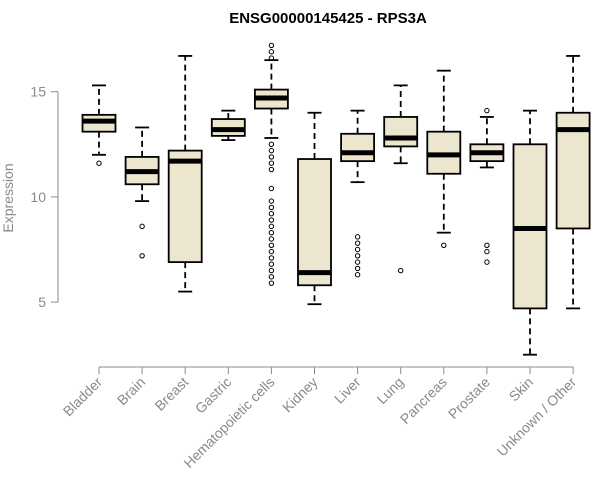 This screenshot has width=600, height=500. What do you see at coordinates (444, 158) in the screenshot?
I see `box-pancreas` at bounding box center [444, 158].